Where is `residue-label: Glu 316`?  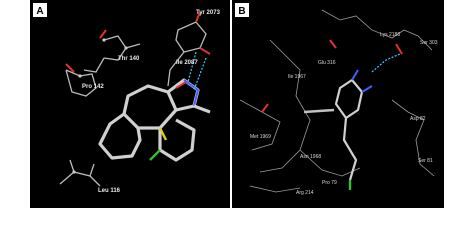 residue-label: Glu 316 is located at coordinates (327, 63).